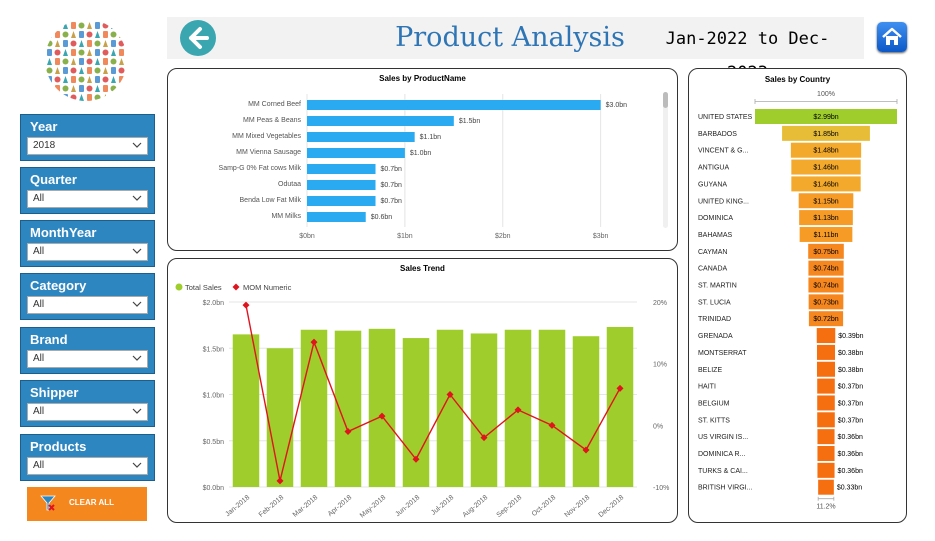 The height and width of the screenshot is (541, 935). What do you see at coordinates (892, 37) in the screenshot?
I see `home-button` at bounding box center [892, 37].